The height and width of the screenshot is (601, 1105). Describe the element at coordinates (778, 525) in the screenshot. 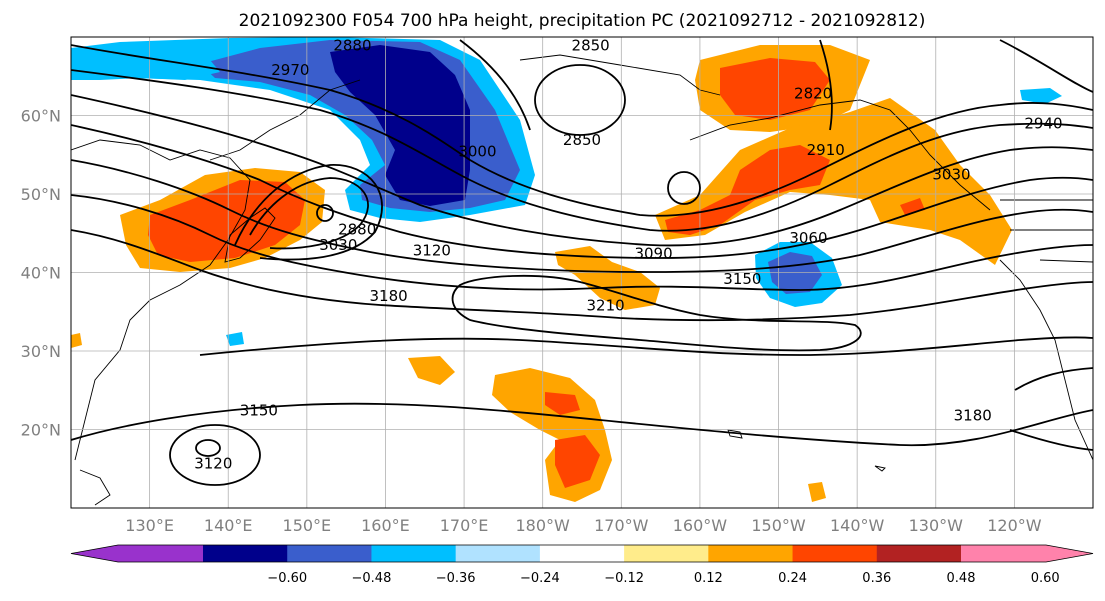

I see `lon-label-8: 150°W` at that location.